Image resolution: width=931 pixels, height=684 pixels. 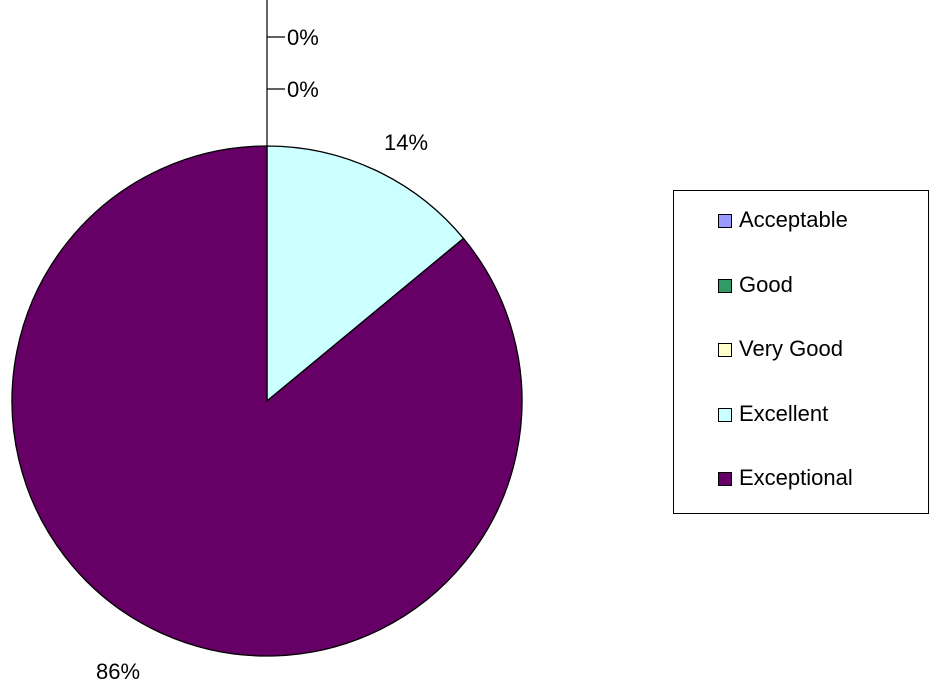 What do you see at coordinates (796, 477) in the screenshot?
I see `legend-label-exceptional: Exceptional` at bounding box center [796, 477].